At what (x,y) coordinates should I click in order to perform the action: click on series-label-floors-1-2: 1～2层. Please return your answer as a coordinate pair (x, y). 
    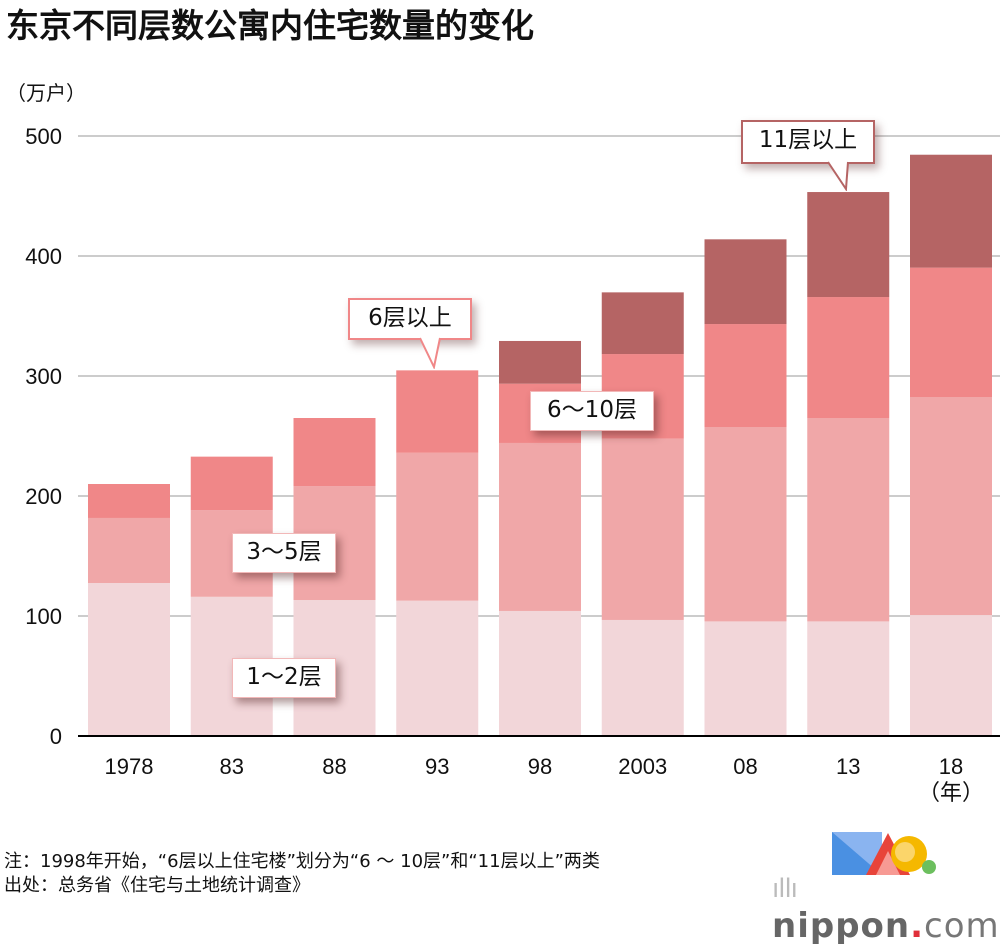
    Looking at the image, I should click on (284, 678).